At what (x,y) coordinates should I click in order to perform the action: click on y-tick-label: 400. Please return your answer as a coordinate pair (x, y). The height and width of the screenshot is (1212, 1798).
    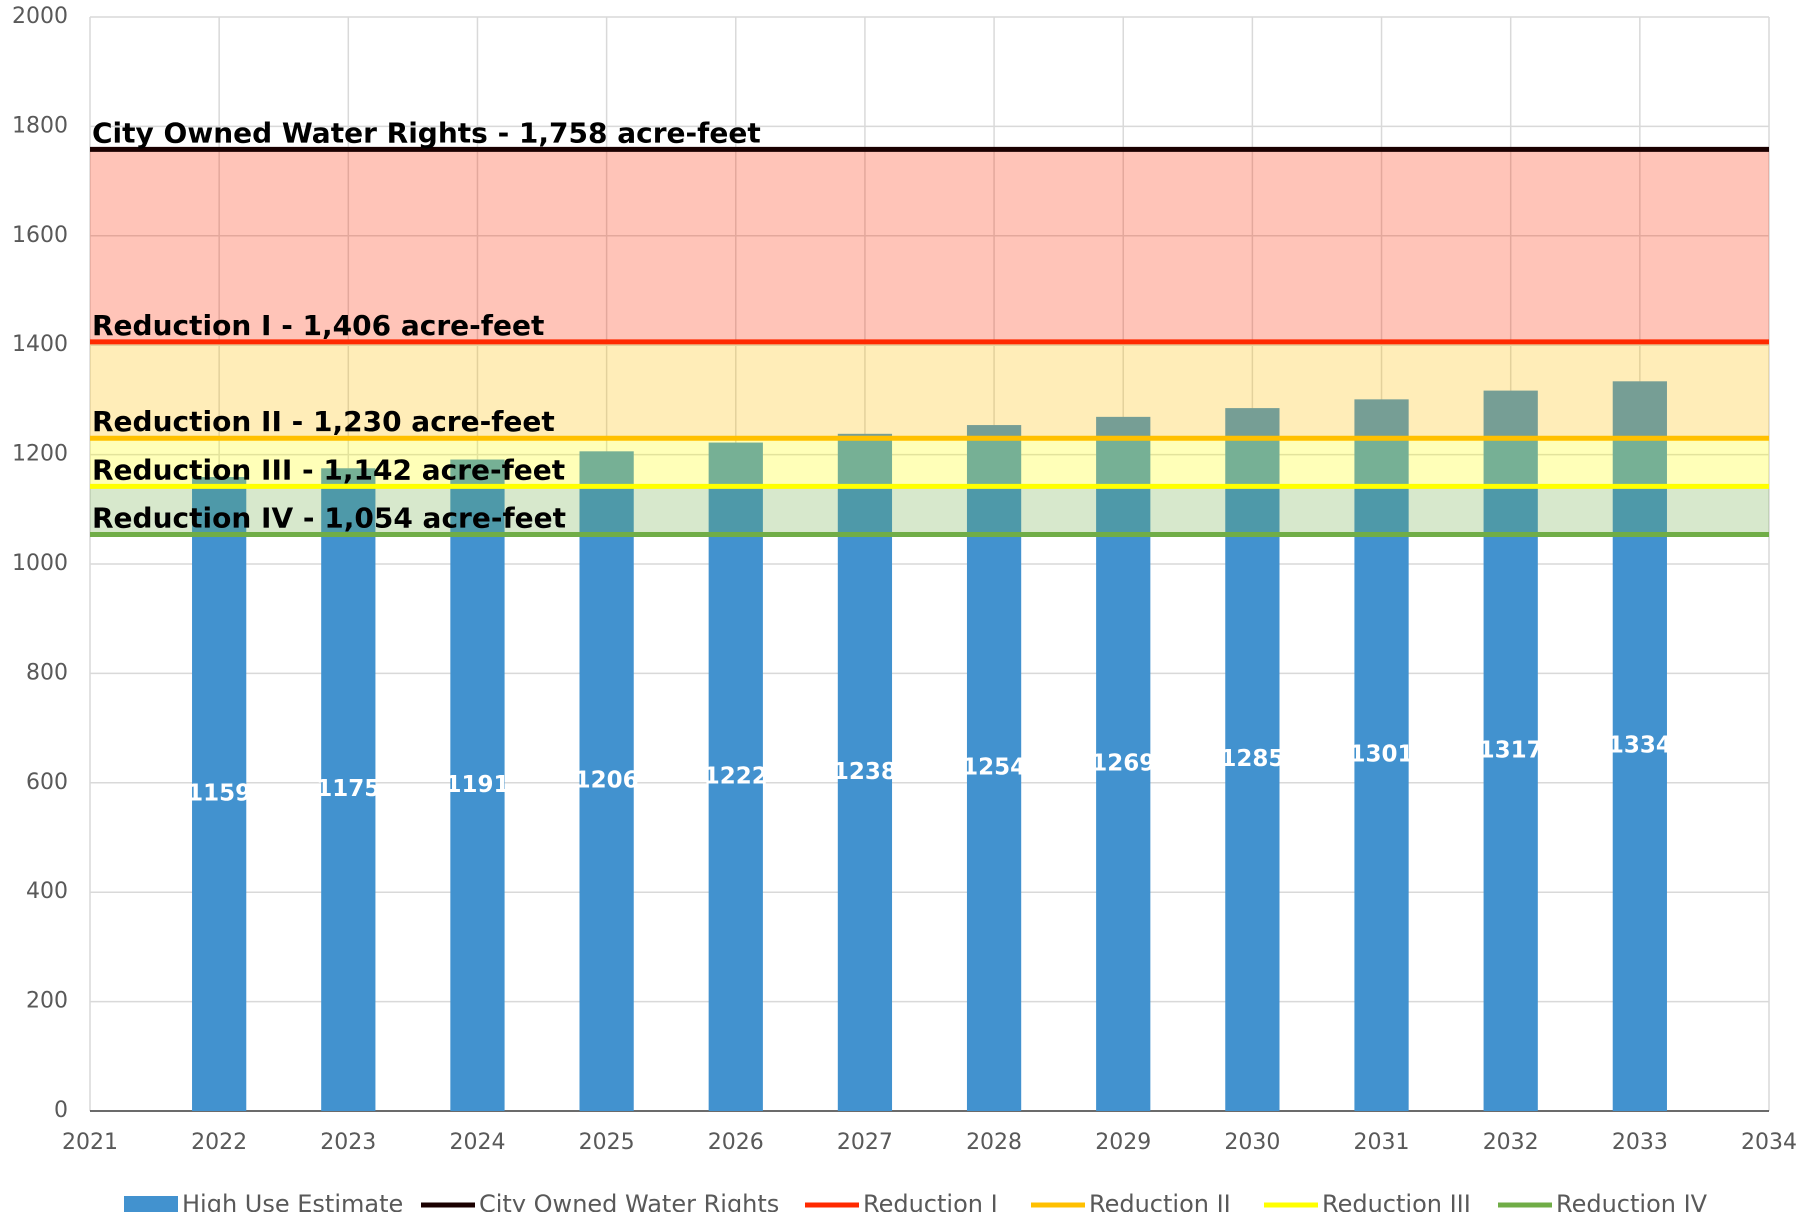
    Looking at the image, I should click on (47, 891).